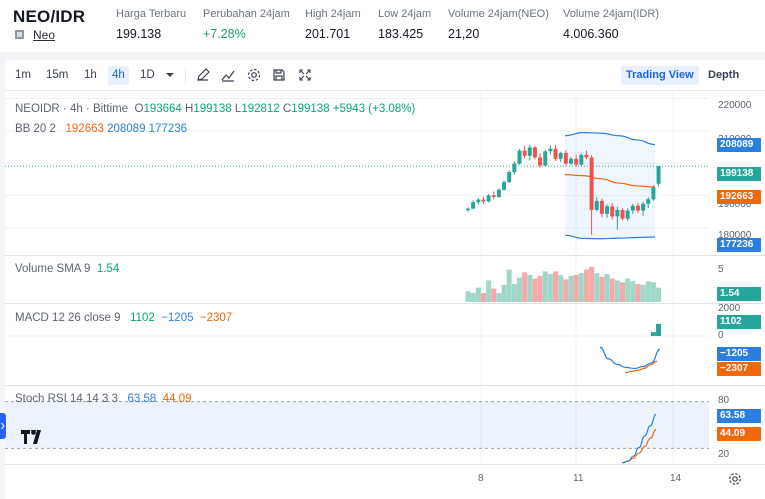 This screenshot has width=765, height=499. Describe the element at coordinates (735, 105) in the screenshot. I see `price-tick: 220000` at that location.